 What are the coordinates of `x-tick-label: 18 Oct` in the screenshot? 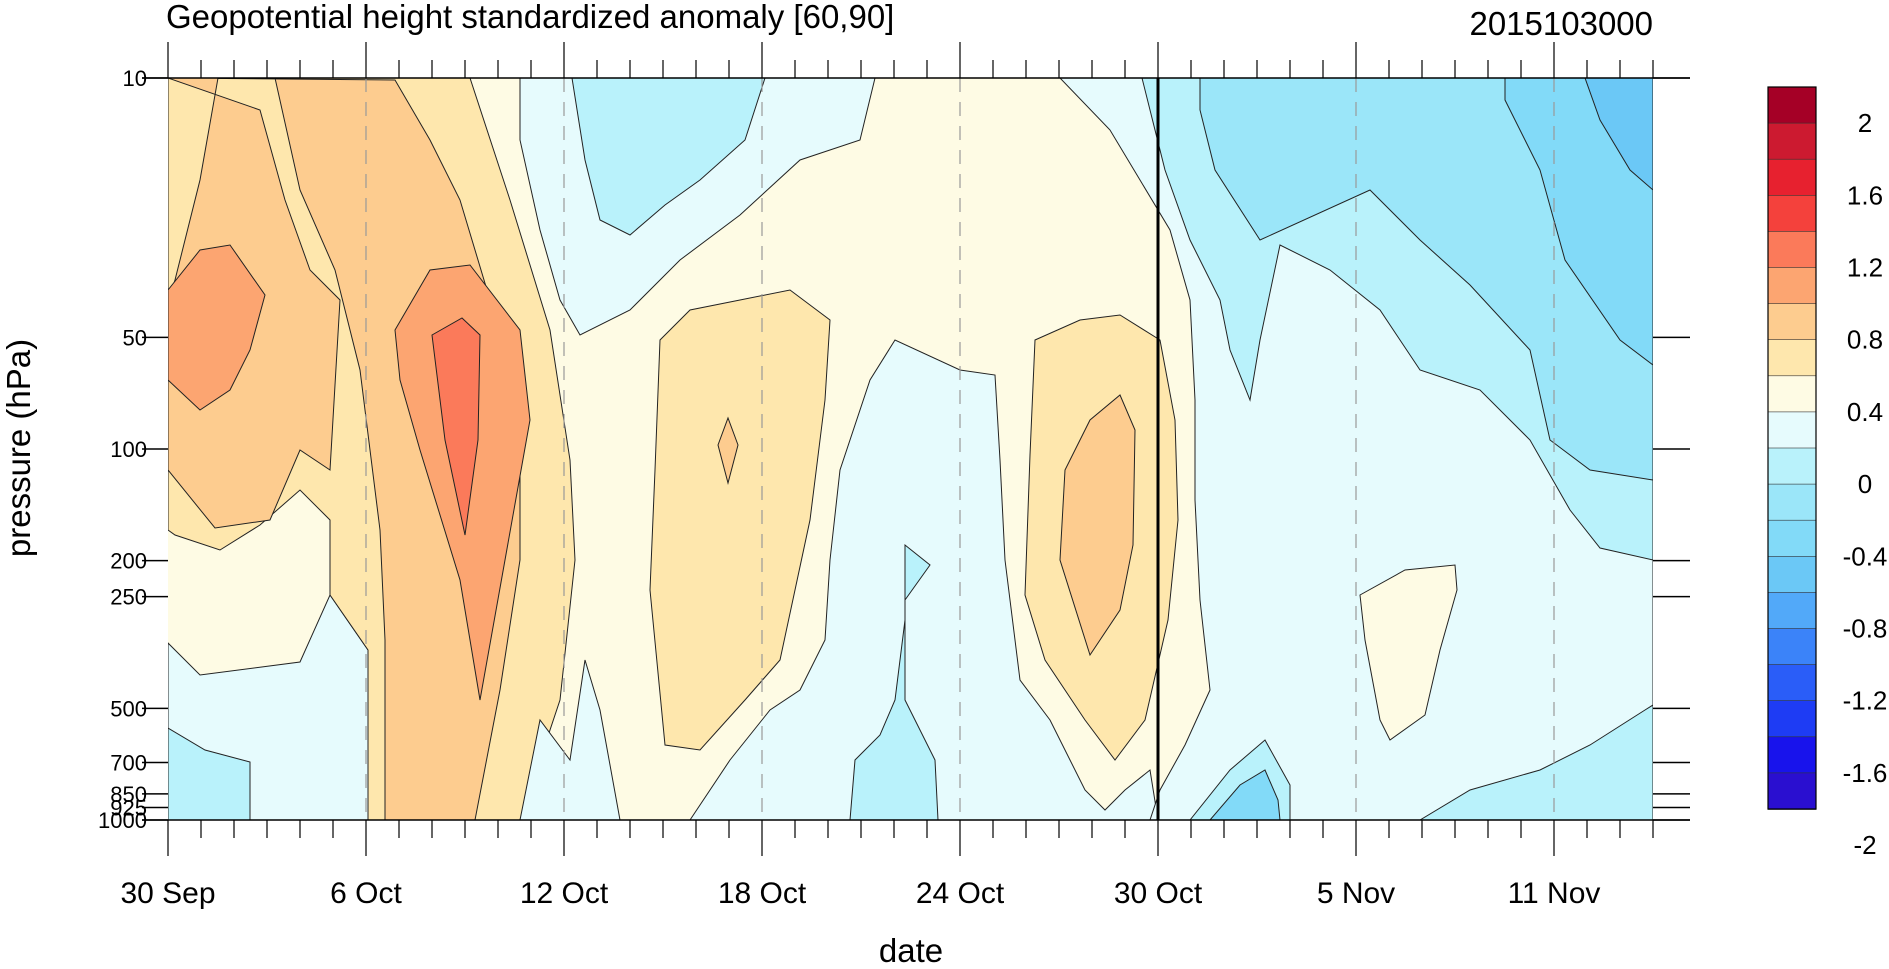 It's located at (762, 893).